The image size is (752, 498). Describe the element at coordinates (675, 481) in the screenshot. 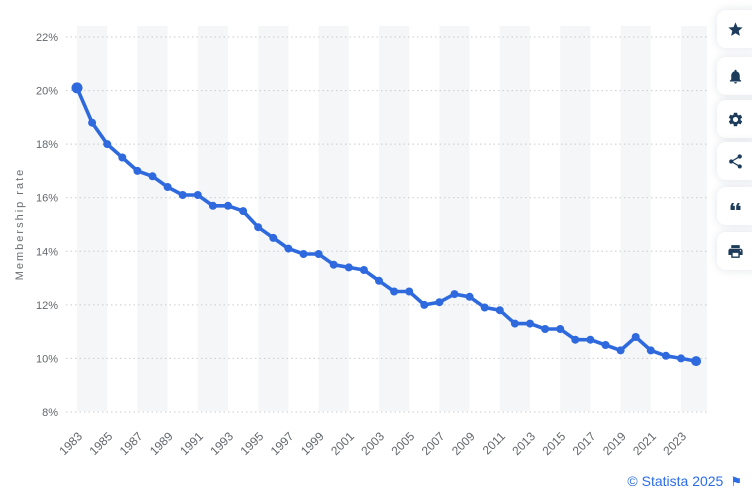

I see `statista-copyright-link: © Statista 2025` at that location.